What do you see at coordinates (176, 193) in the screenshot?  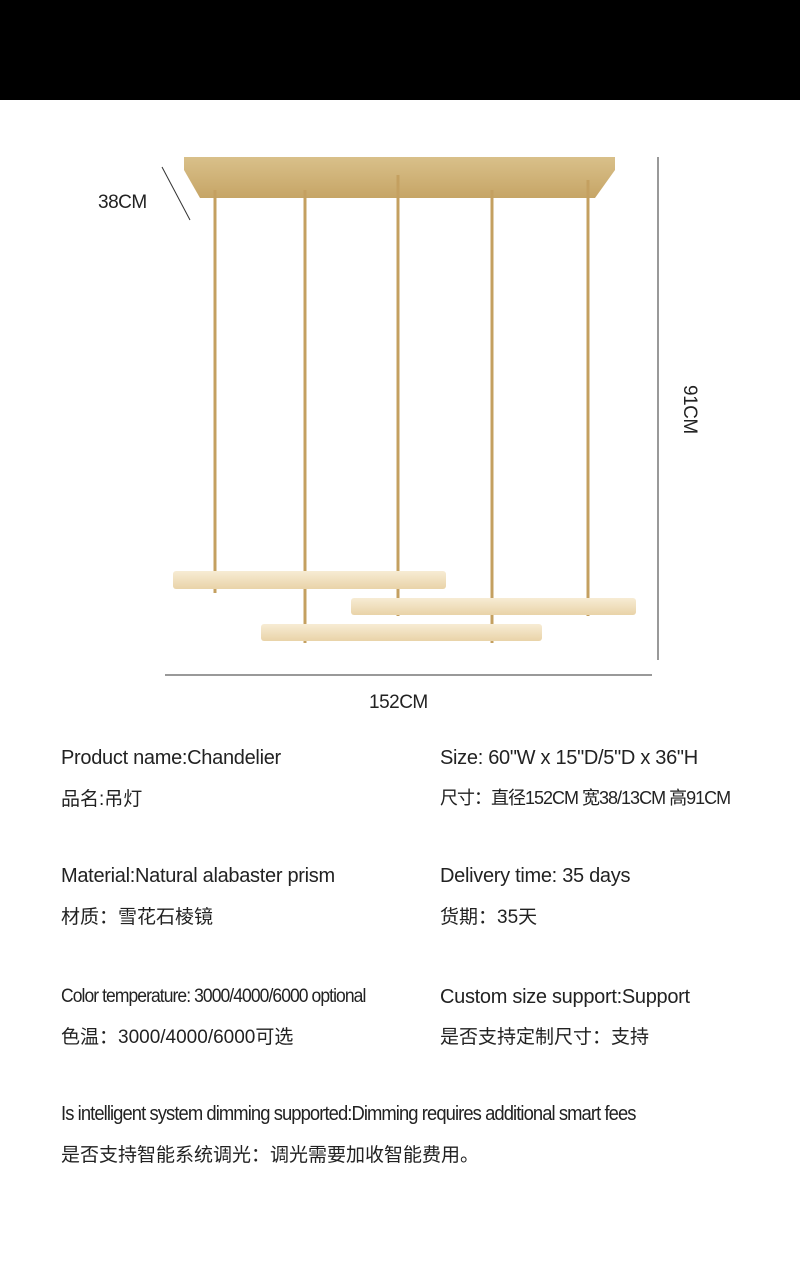 I see `depth-dimension-line` at bounding box center [176, 193].